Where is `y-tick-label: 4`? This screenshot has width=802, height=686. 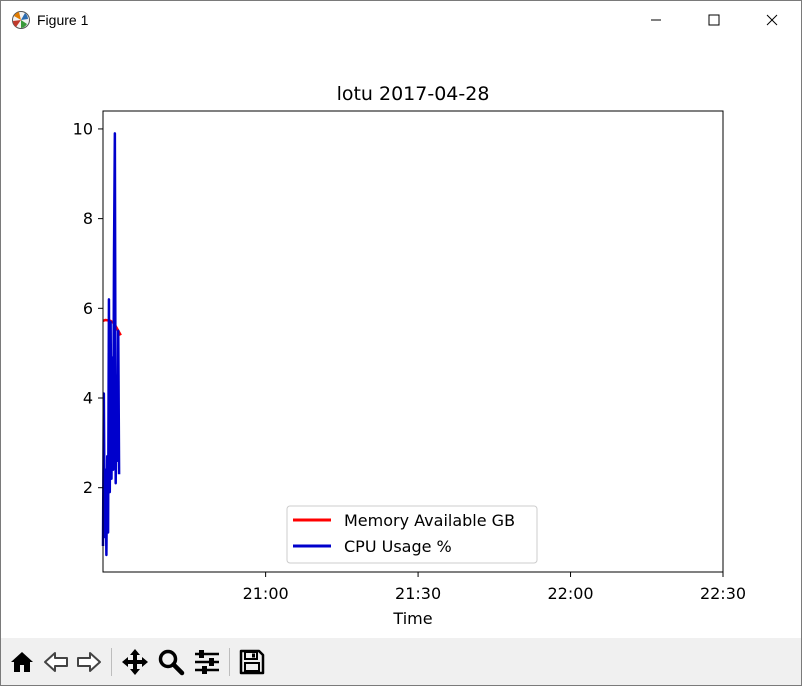
y-tick-label: 4 is located at coordinates (88, 398).